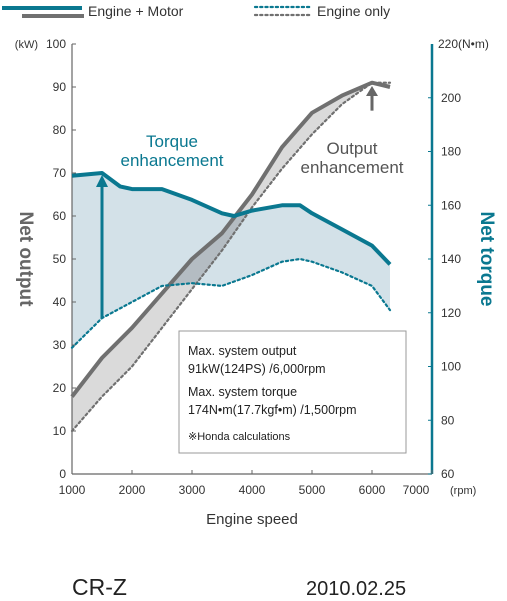  Describe the element at coordinates (242, 392) in the screenshot. I see `info-box-line: Max. system torque` at that location.